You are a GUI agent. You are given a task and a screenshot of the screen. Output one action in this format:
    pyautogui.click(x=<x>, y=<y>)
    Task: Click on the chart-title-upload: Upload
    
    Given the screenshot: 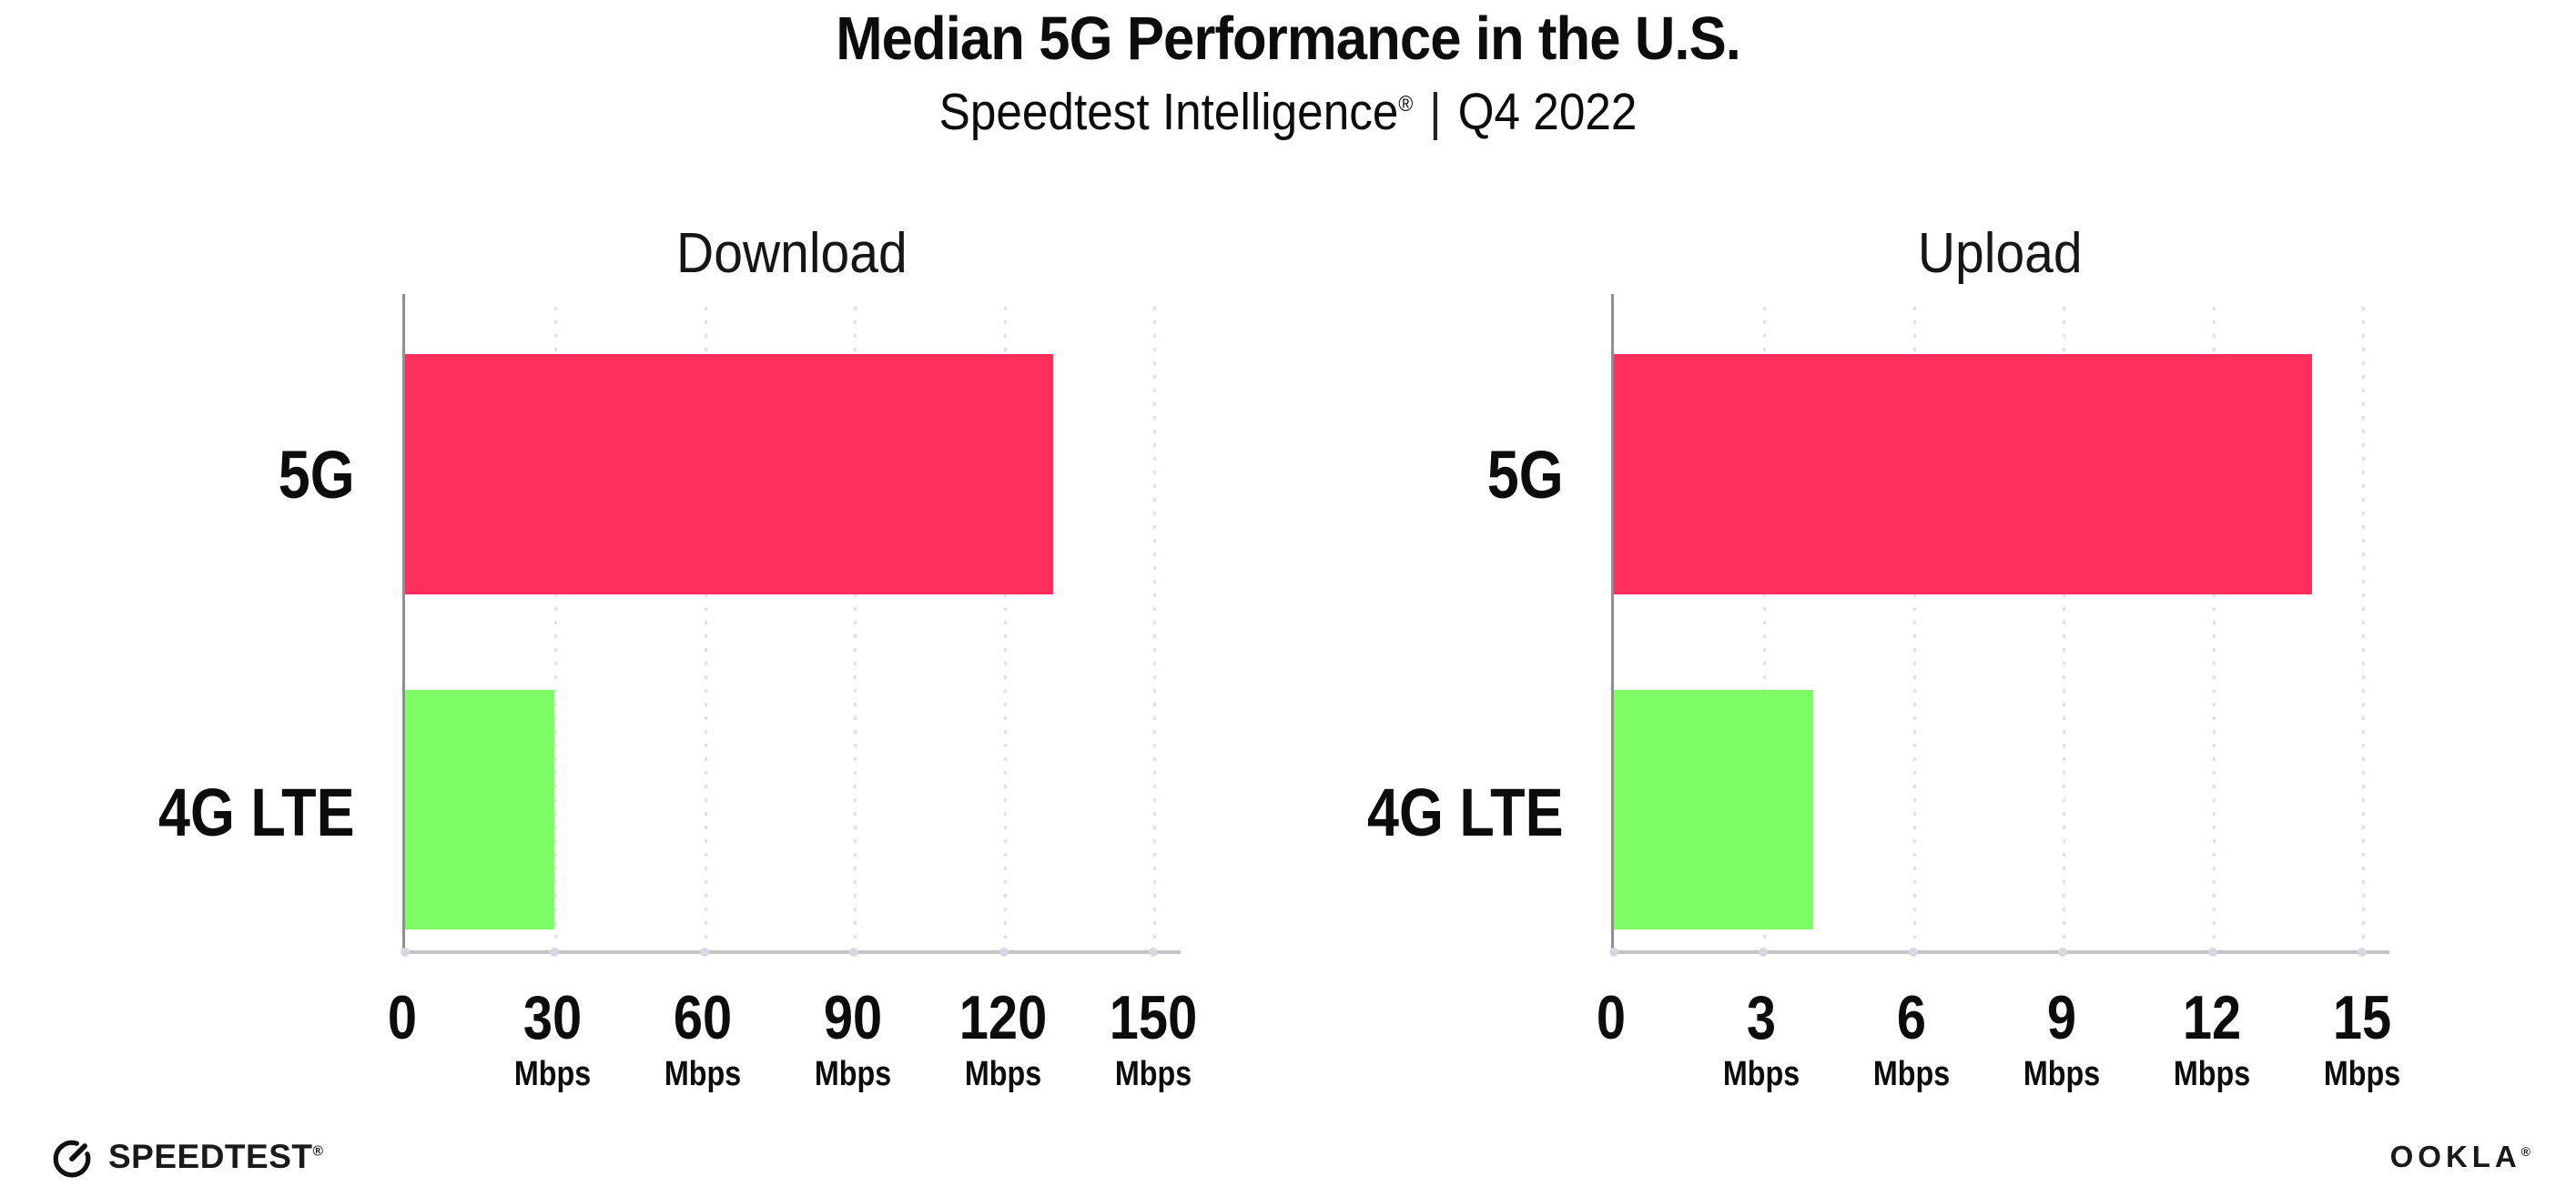 What is the action you would take?
    pyautogui.click(x=2000, y=263)
    